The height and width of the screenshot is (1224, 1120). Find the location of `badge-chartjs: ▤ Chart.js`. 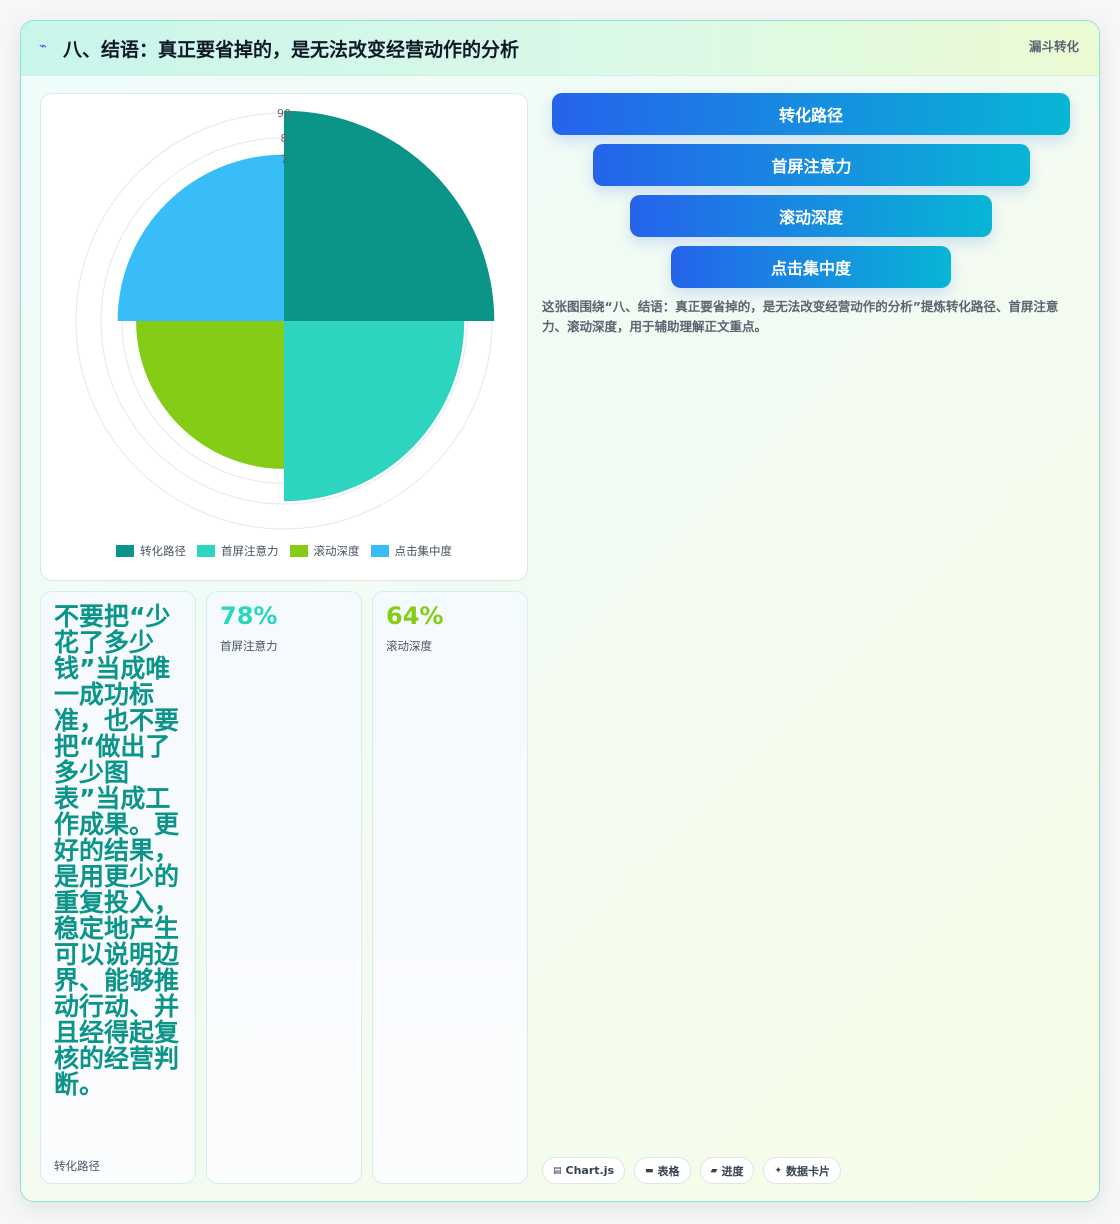

badge-chartjs: ▤ Chart.js is located at coordinates (584, 1170).